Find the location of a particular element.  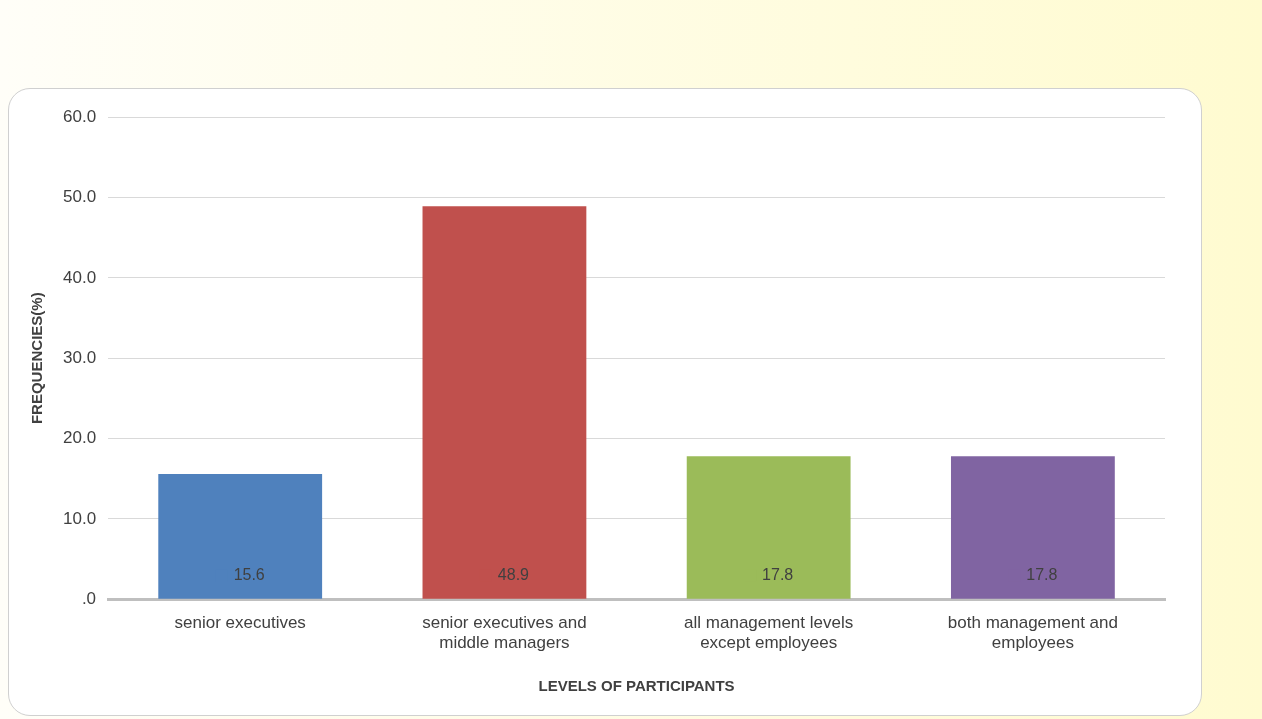

x-tick-label: all management levels except employees is located at coordinates (769, 633).